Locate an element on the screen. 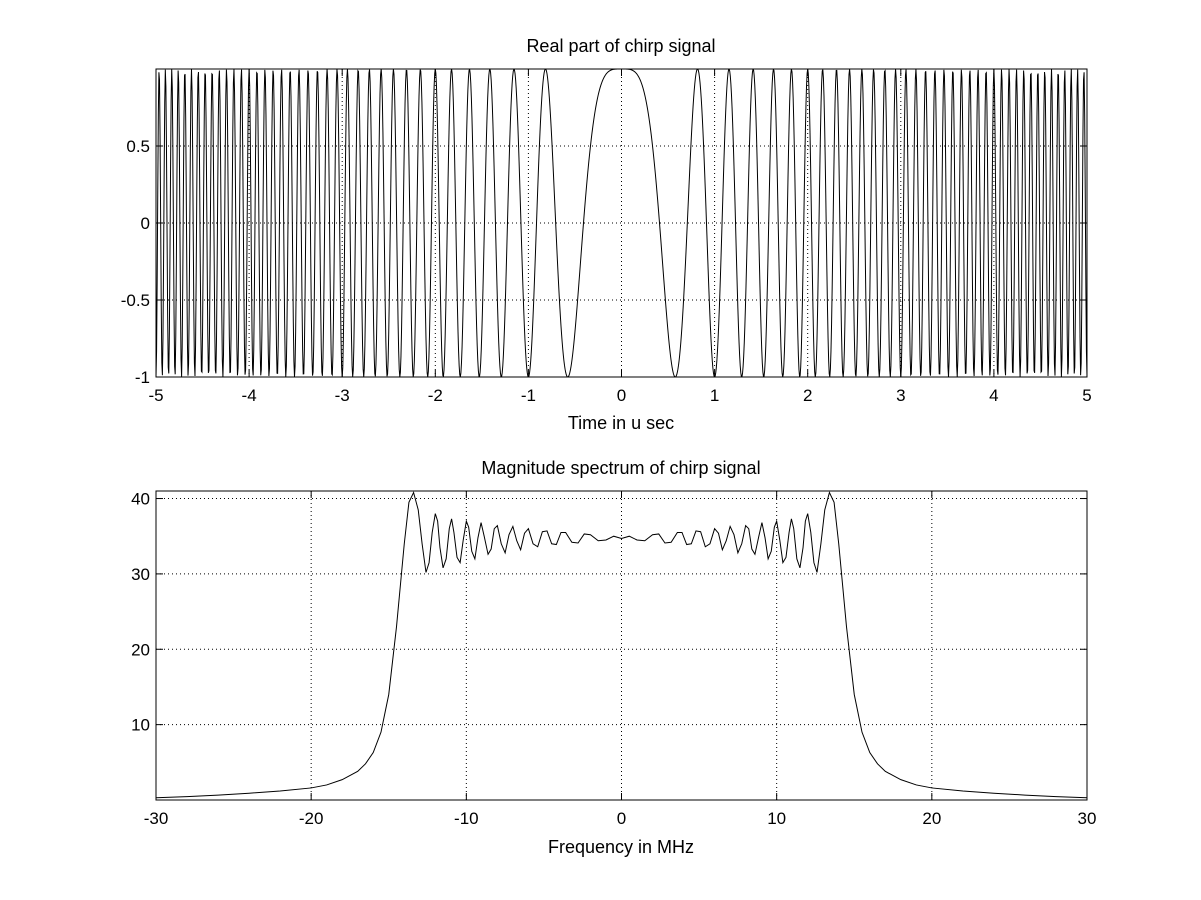 The width and height of the screenshot is (1201, 900). chart-0-xtick-label: -5 is located at coordinates (155, 395).